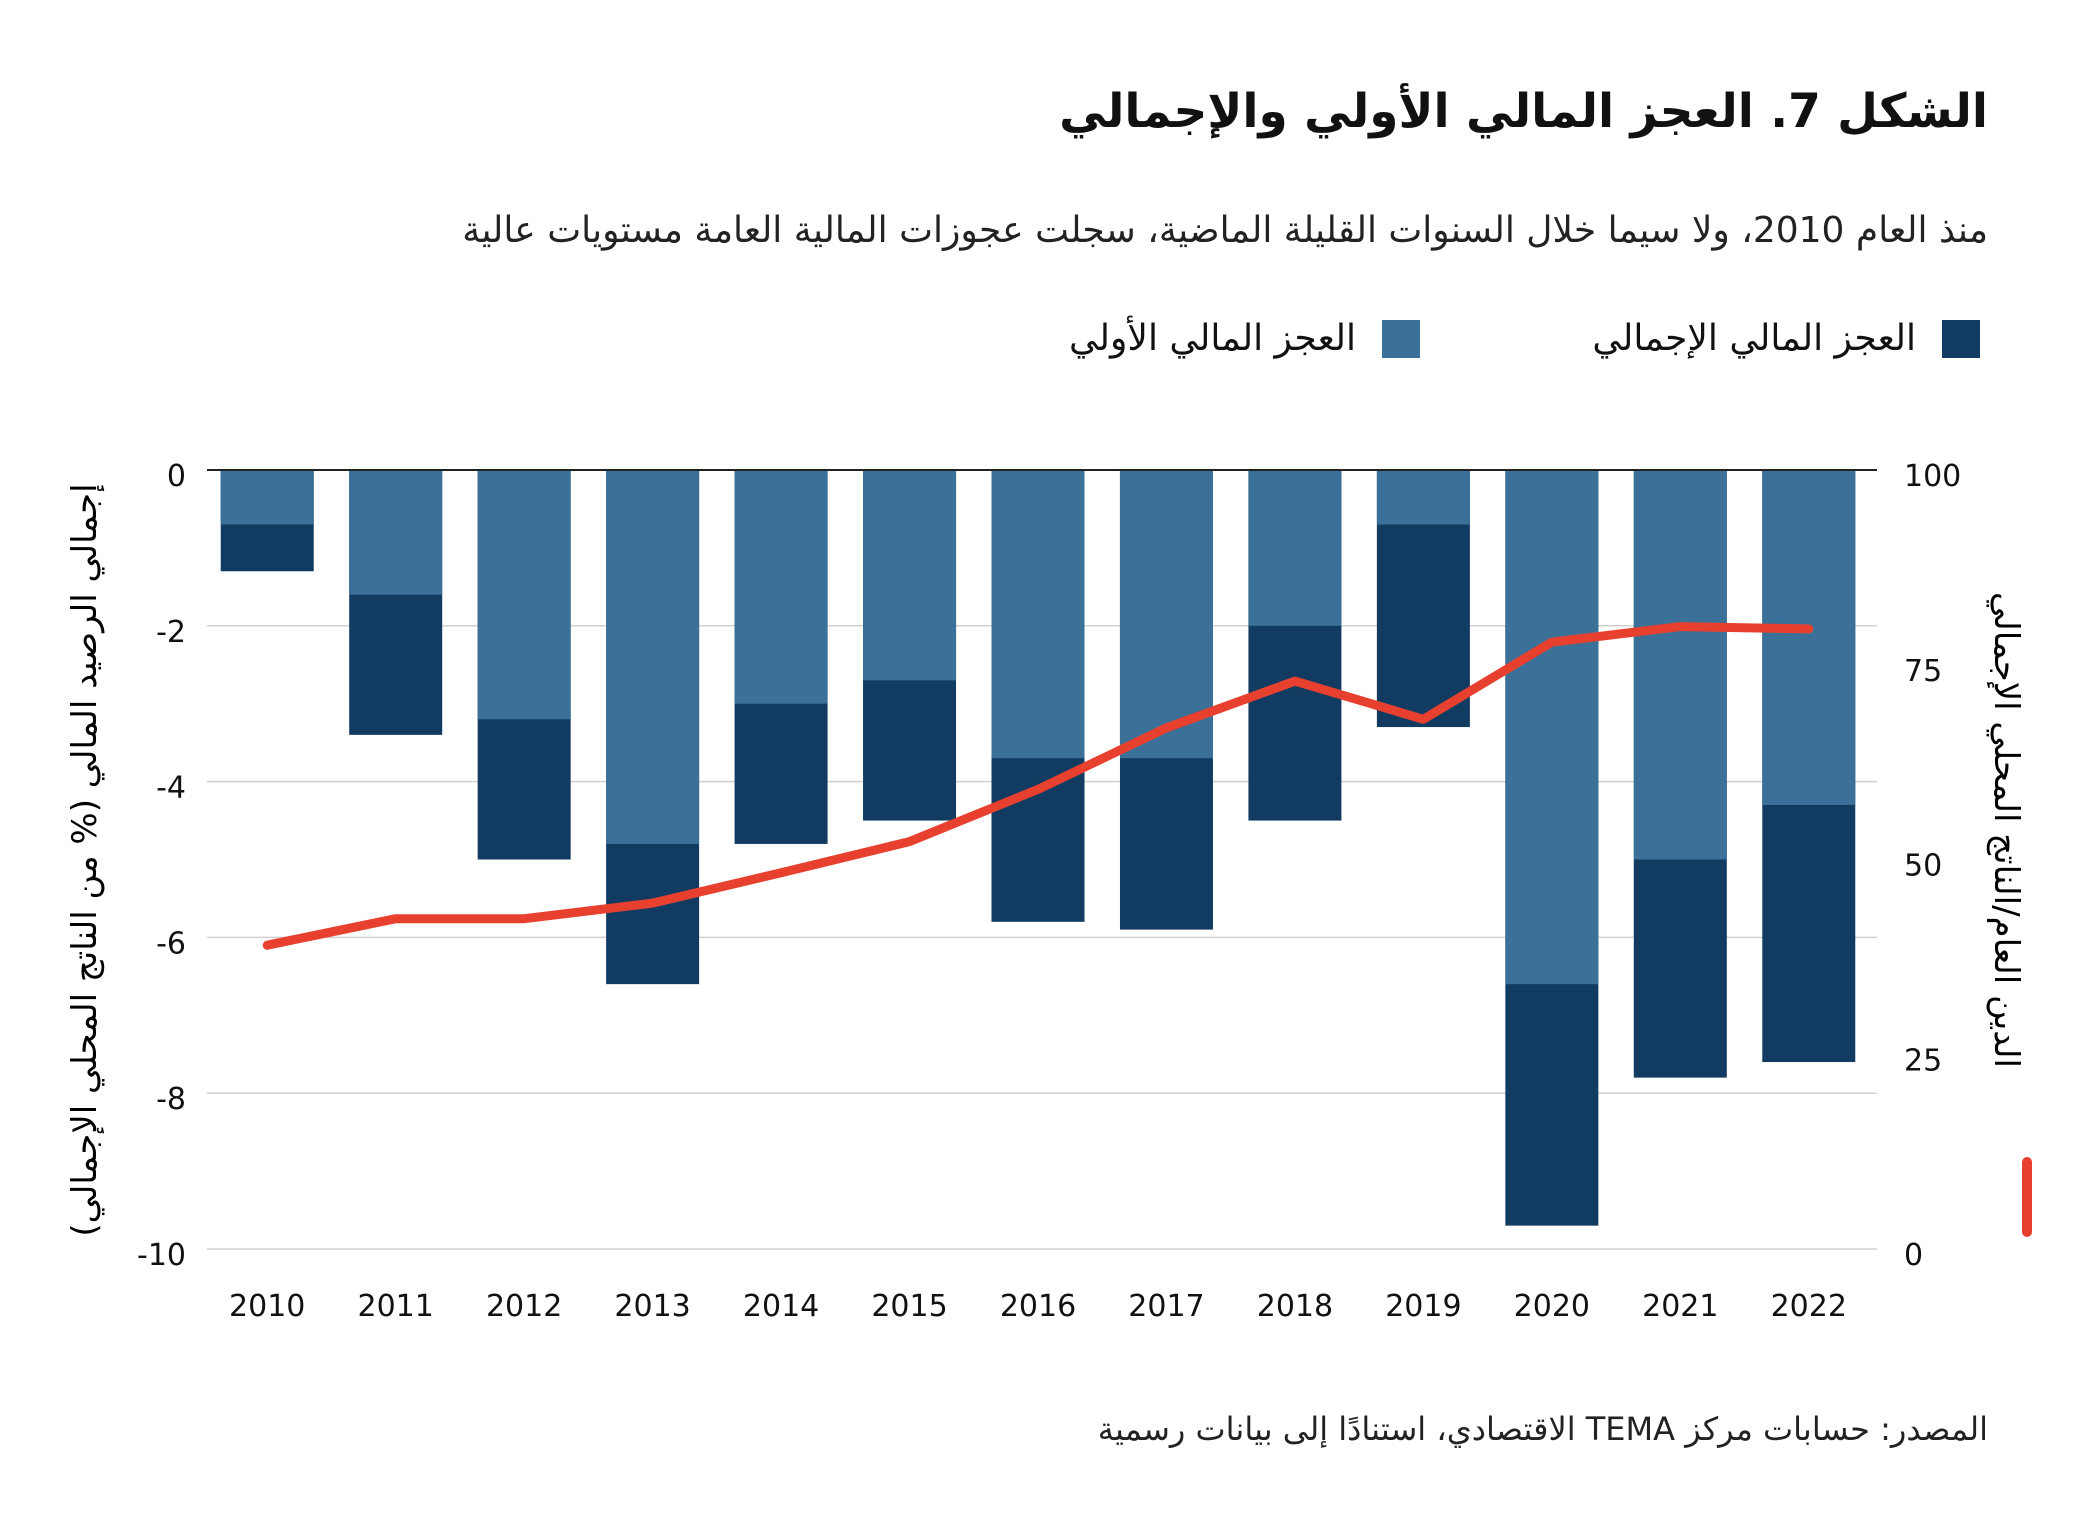  What do you see at coordinates (396, 532) in the screenshot?
I see `bar-primary-2011` at bounding box center [396, 532].